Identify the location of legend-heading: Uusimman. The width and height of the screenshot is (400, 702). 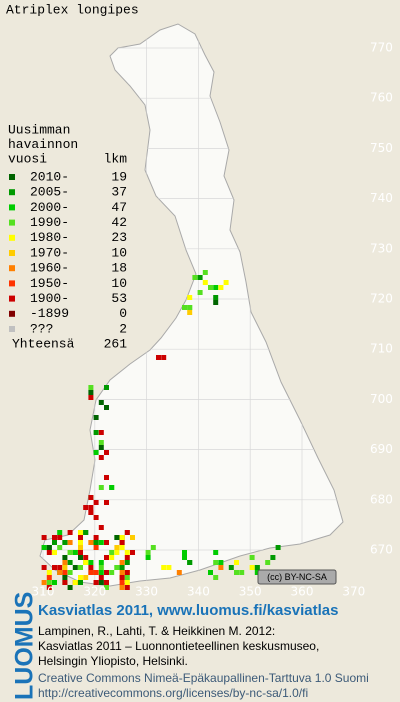
(39, 129).